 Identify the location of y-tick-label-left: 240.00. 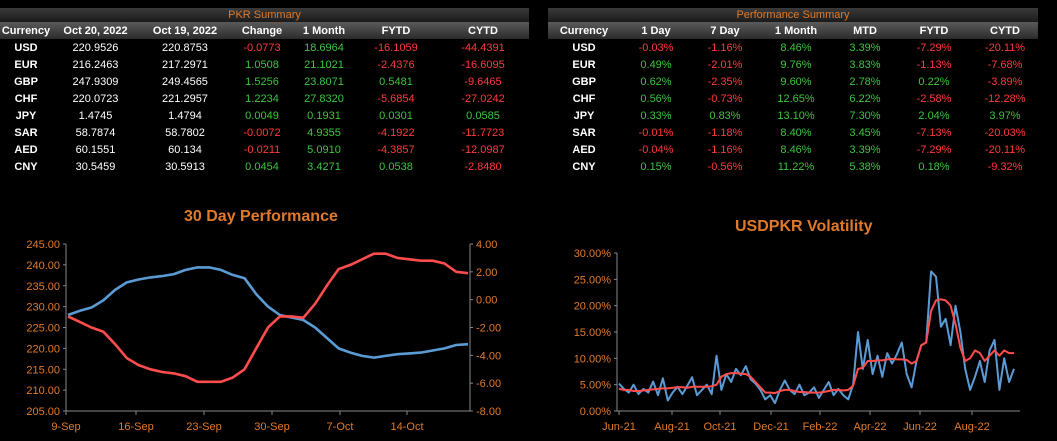
(43, 266).